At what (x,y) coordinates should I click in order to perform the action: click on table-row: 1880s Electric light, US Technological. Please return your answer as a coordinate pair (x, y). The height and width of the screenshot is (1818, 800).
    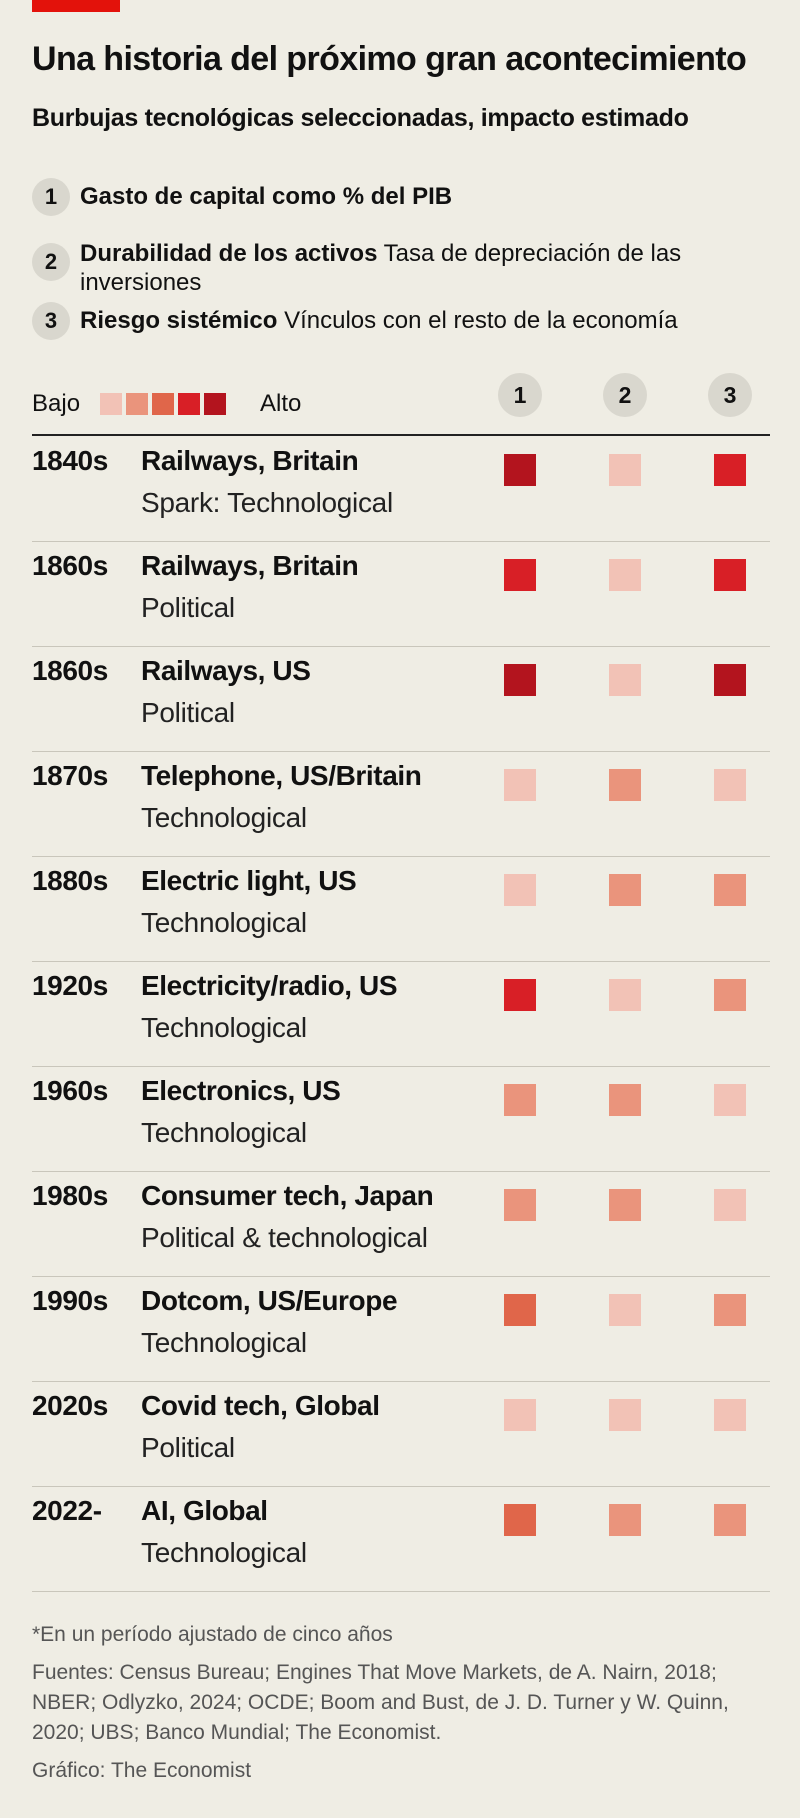
    Looking at the image, I should click on (401, 909).